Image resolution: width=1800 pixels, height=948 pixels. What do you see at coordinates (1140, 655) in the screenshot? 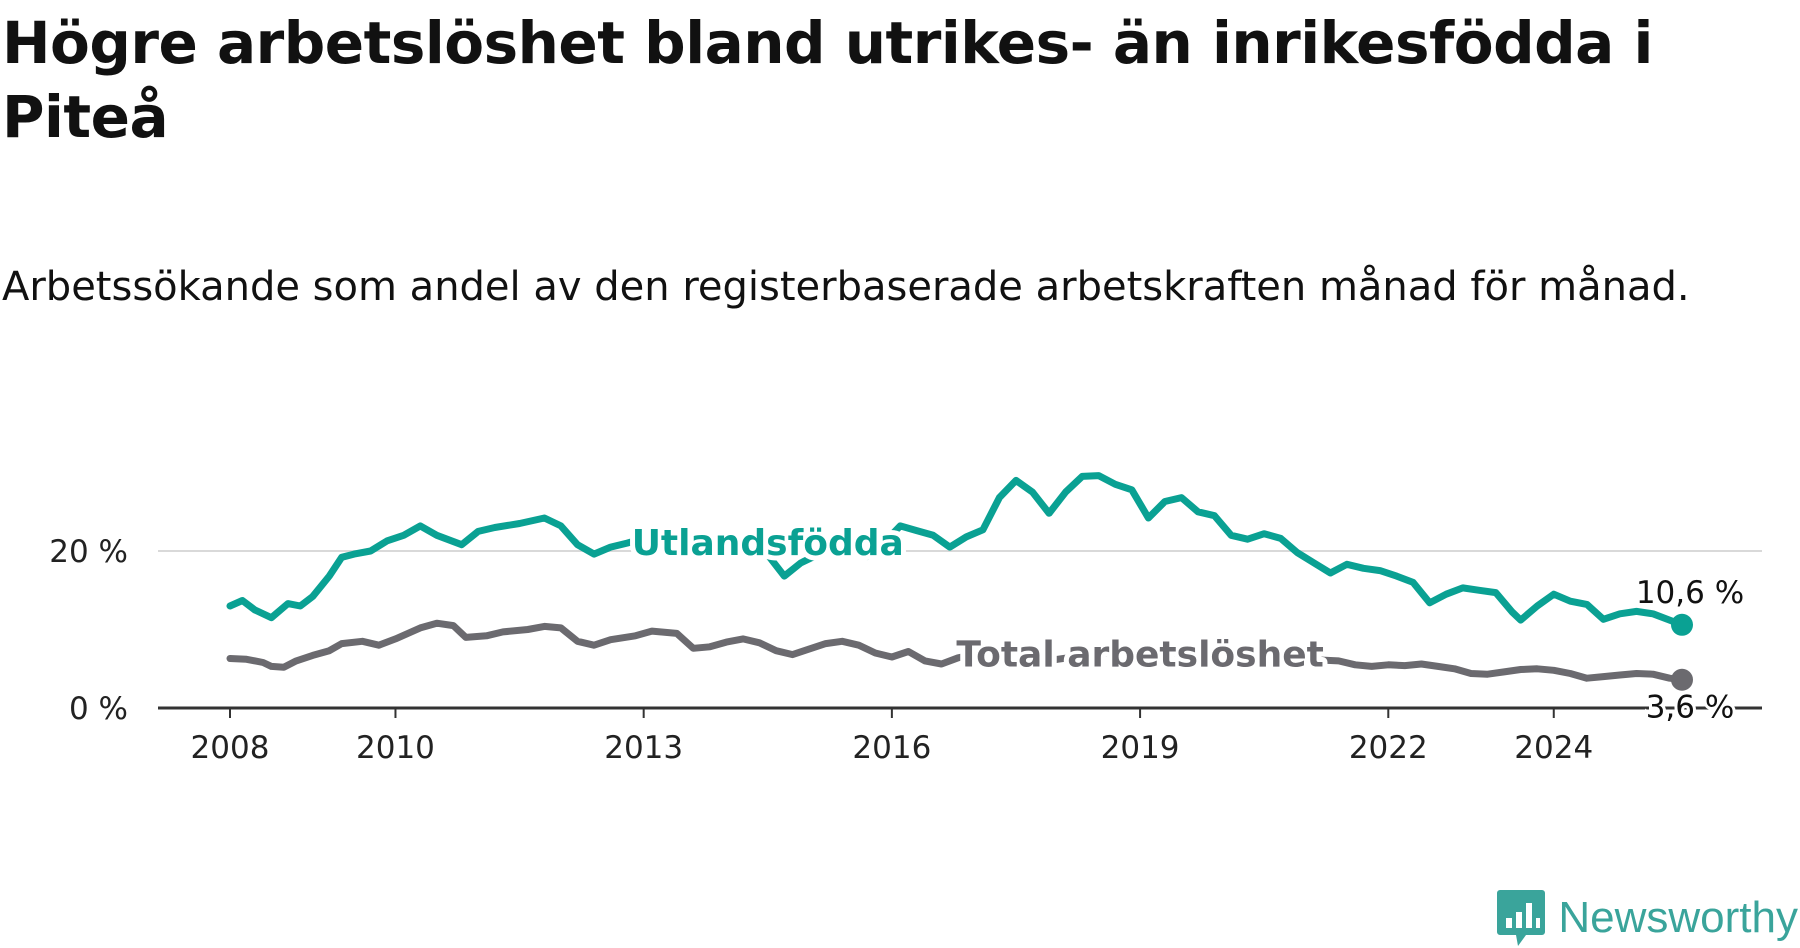
I see `series-label: Total arbetslöshet` at bounding box center [1140, 655].